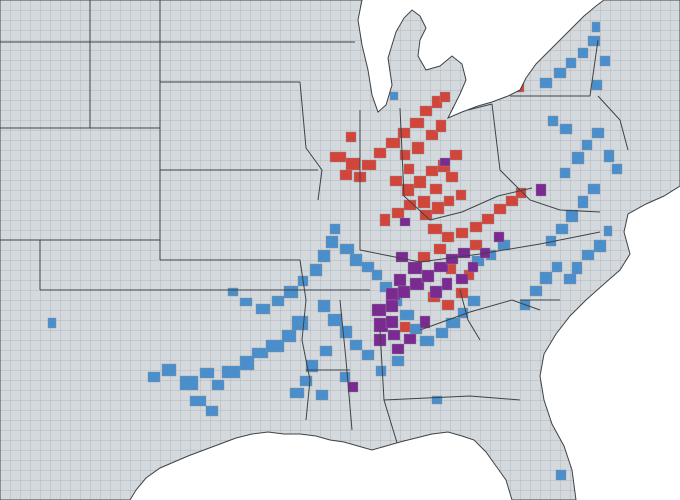 This screenshot has height=500, width=680. I want to click on red-county-group, so click(428, 205).